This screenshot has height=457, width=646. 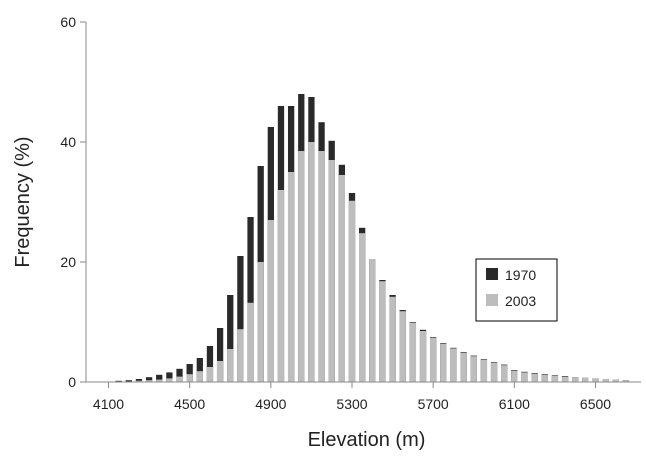 What do you see at coordinates (73, 202) in the screenshot?
I see `y-axis: 0 20 40 60` at bounding box center [73, 202].